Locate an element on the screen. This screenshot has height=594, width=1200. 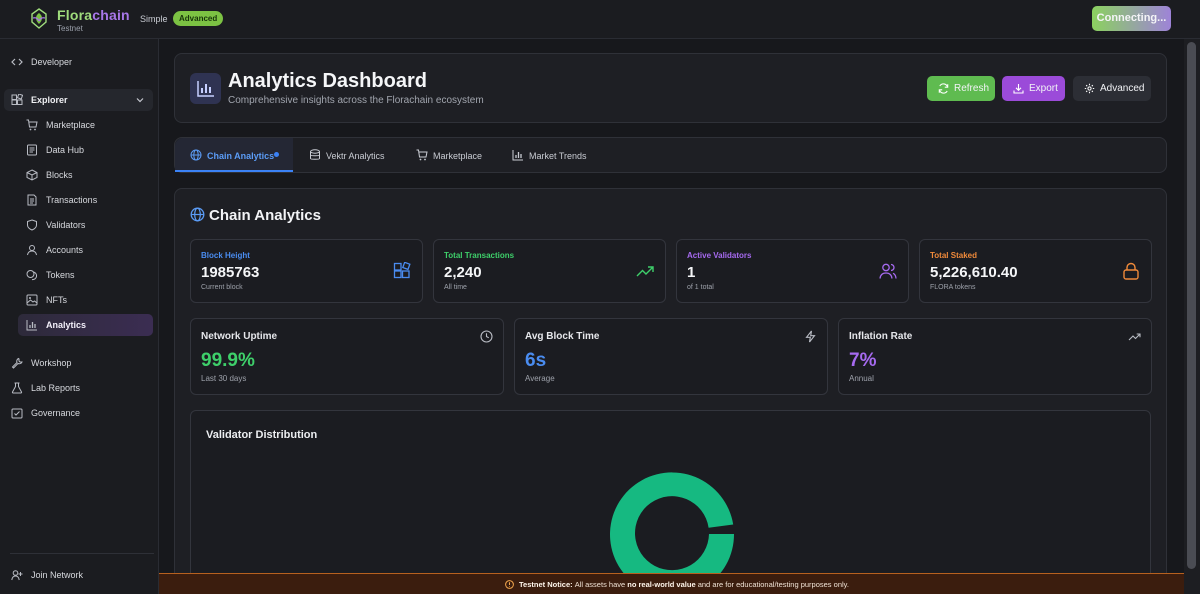
advanced-settings-button: Advanced is located at coordinates (1112, 88).